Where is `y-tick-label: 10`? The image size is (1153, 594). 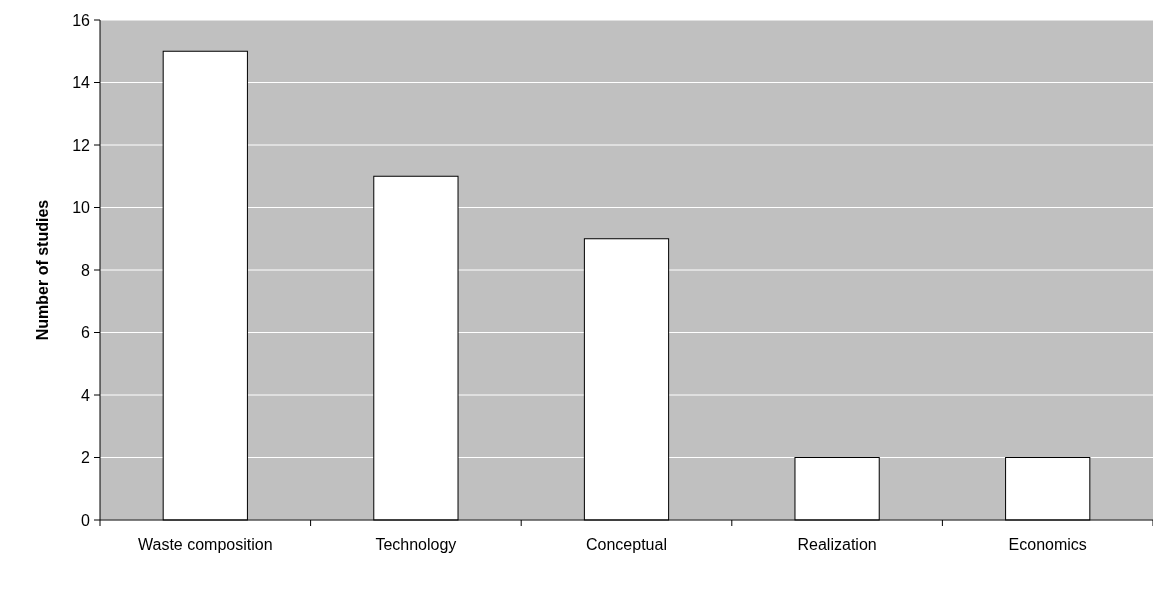
y-tick-label: 10 is located at coordinates (81, 208).